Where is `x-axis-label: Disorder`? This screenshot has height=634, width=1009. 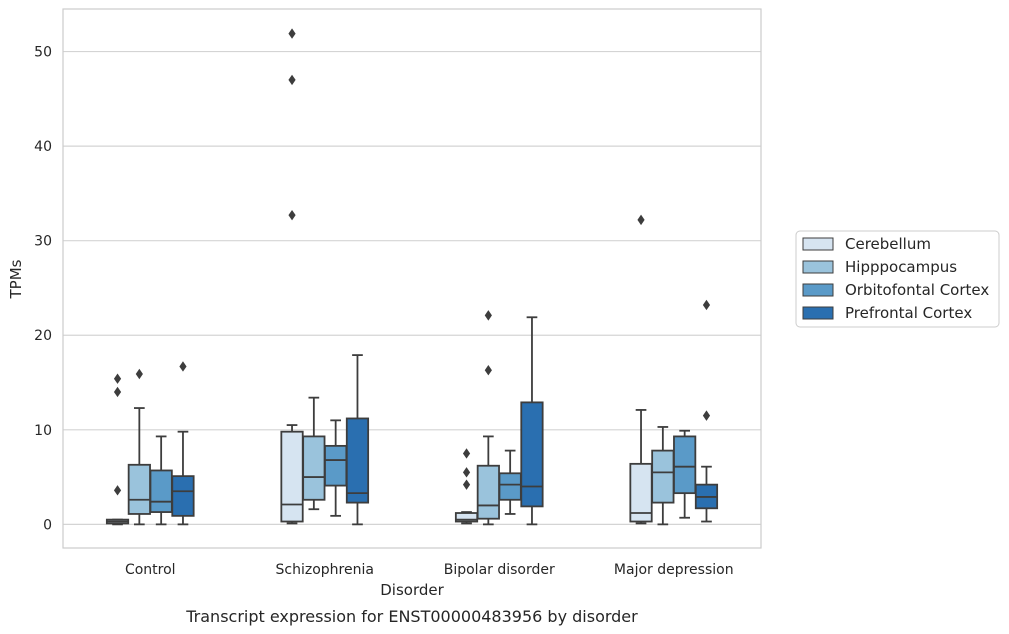
x-axis-label: Disorder is located at coordinates (412, 590).